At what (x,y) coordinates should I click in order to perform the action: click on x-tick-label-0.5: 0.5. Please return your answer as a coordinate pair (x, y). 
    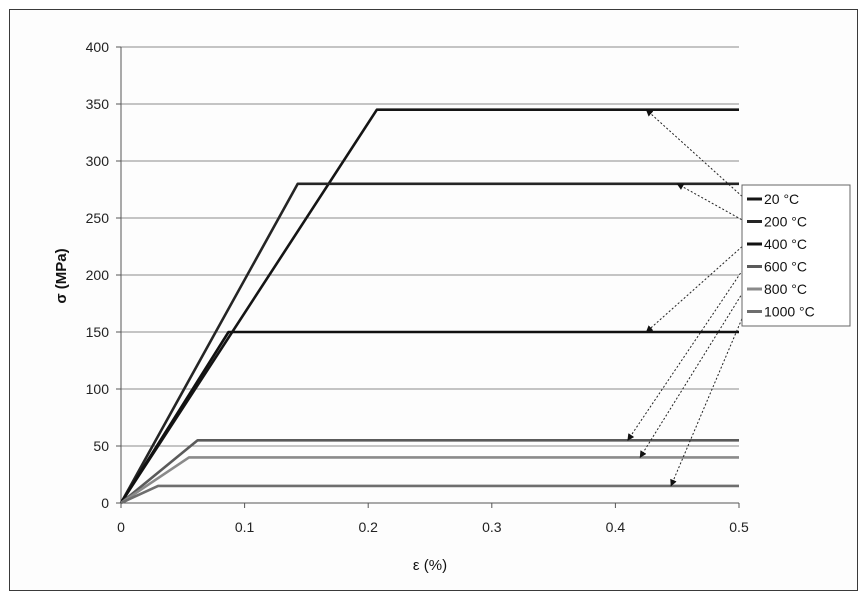
    Looking at the image, I should click on (739, 527).